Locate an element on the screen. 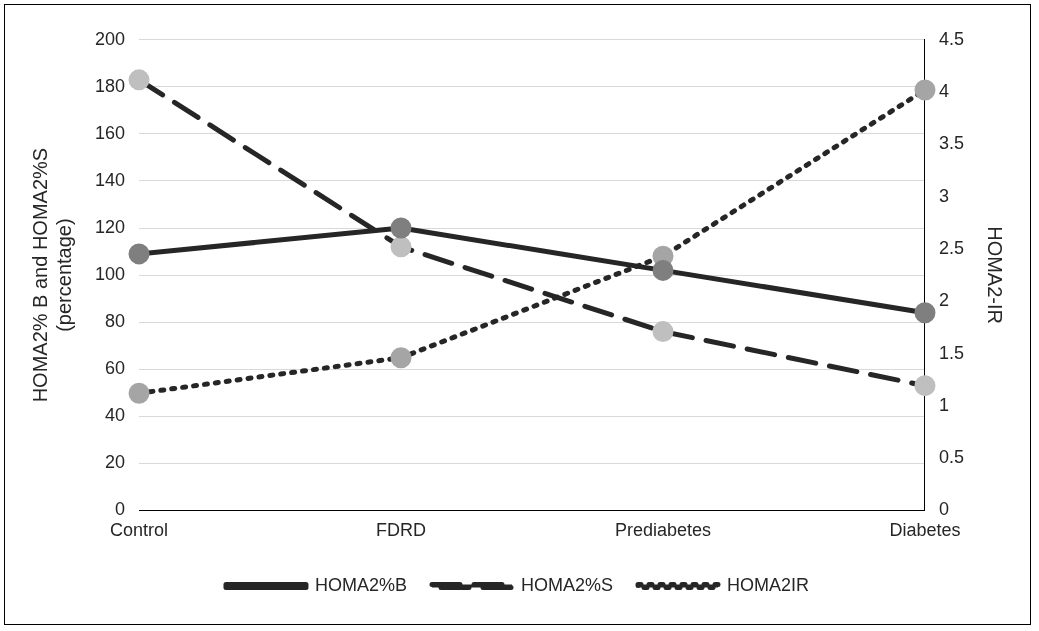 The height and width of the screenshot is (631, 1039). y2-tick-label: 1 is located at coordinates (943, 404).